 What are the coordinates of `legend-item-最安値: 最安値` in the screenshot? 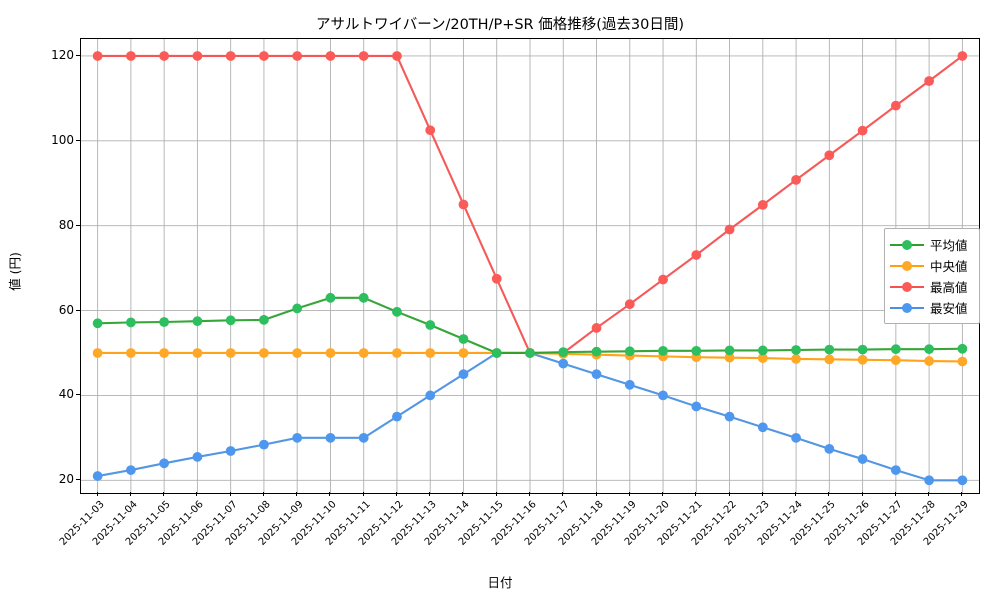 It's located at (931, 307).